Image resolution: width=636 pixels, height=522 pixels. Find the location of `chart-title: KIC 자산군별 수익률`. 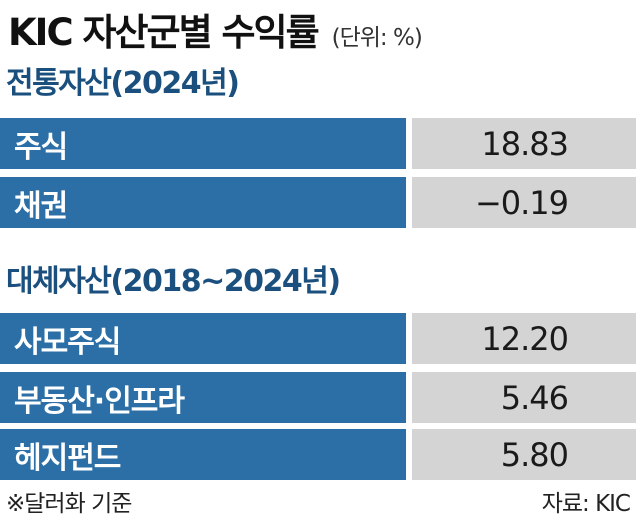

chart-title: KIC 자산군별 수익률 is located at coordinates (164, 32).